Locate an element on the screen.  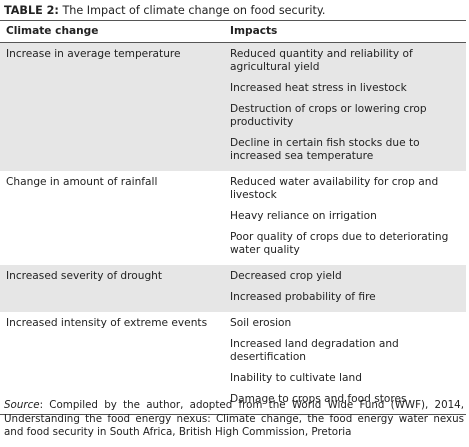
impact: Damage to crops and food stores is located at coordinates (318, 399).